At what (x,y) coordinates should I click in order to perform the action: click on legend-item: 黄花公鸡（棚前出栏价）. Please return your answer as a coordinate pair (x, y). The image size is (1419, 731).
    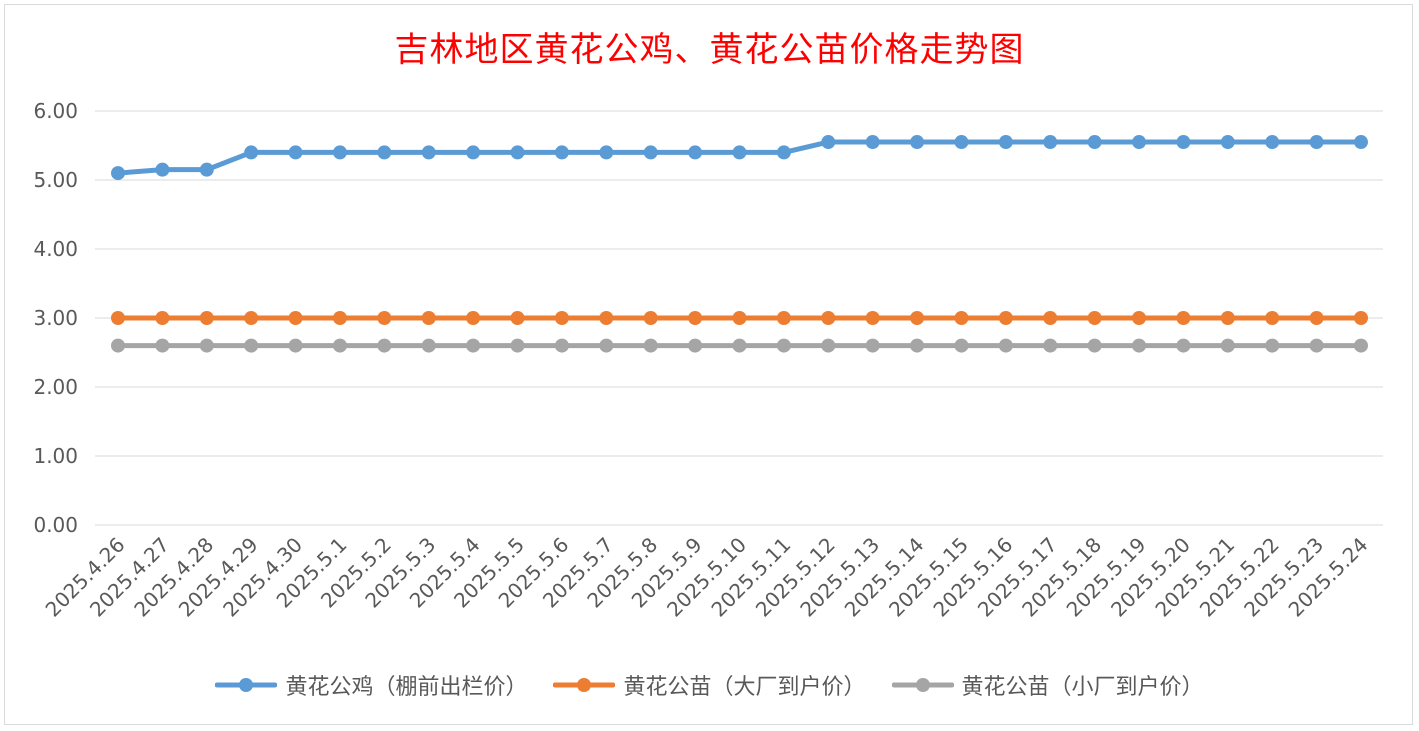
    Looking at the image, I should click on (371, 685).